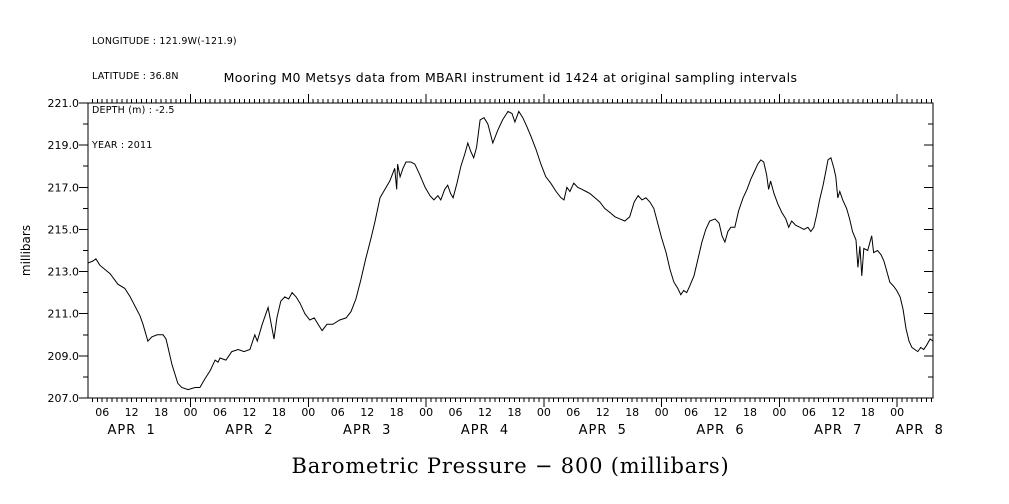 This screenshot has height=504, width=1009. Describe the element at coordinates (64, 103) in the screenshot. I see `svg-text: 221.0` at that location.